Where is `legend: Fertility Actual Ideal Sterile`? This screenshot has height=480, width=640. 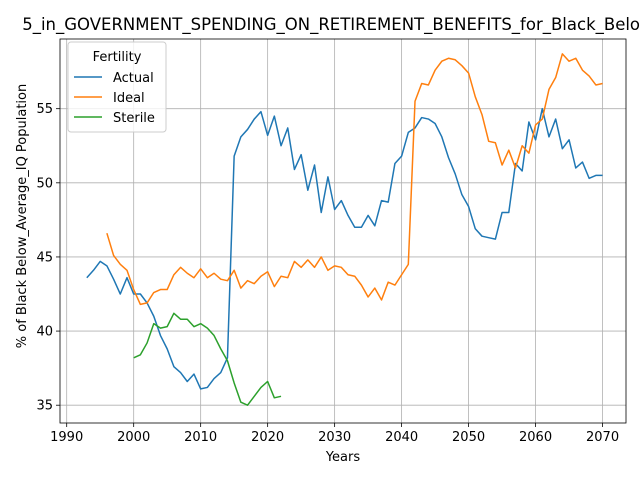 legend: Fertility Actual Ideal Sterile is located at coordinates (117, 87).